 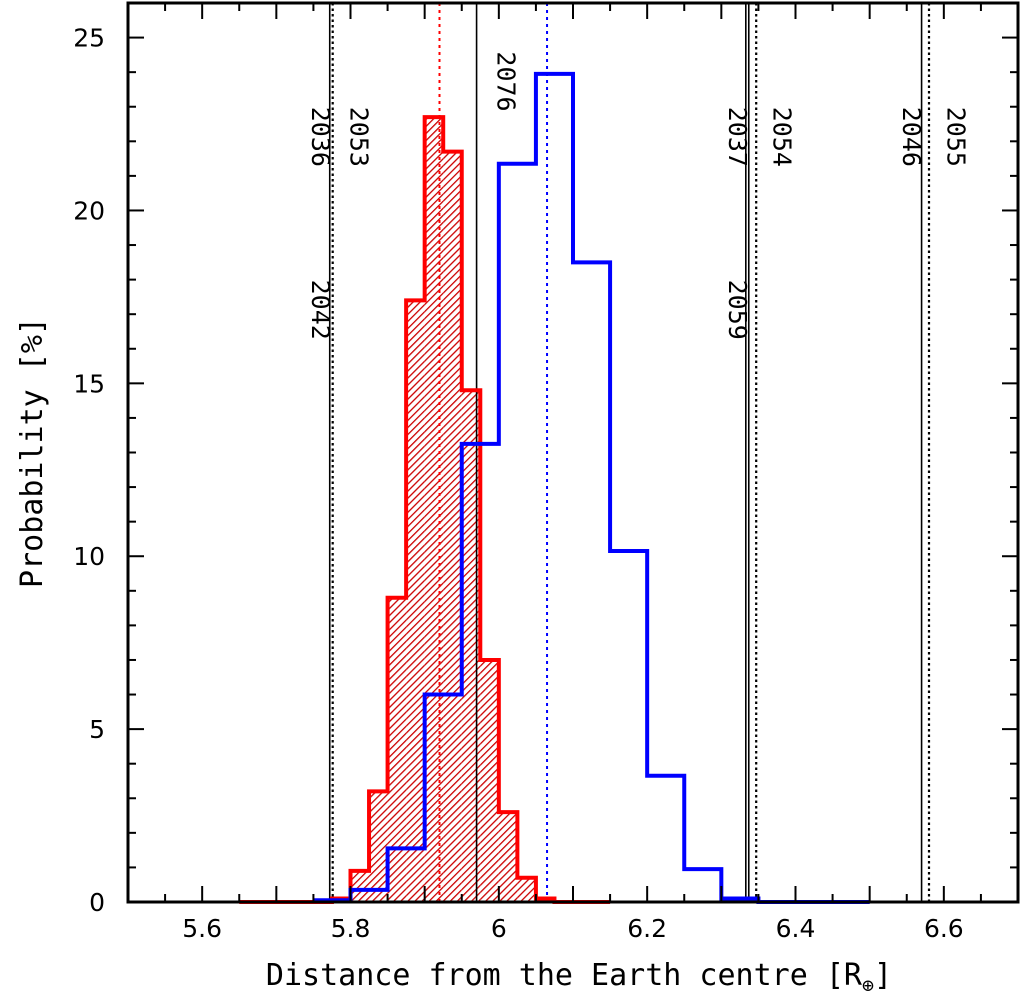 I want to click on y-tick-label: 0, so click(x=97, y=902).